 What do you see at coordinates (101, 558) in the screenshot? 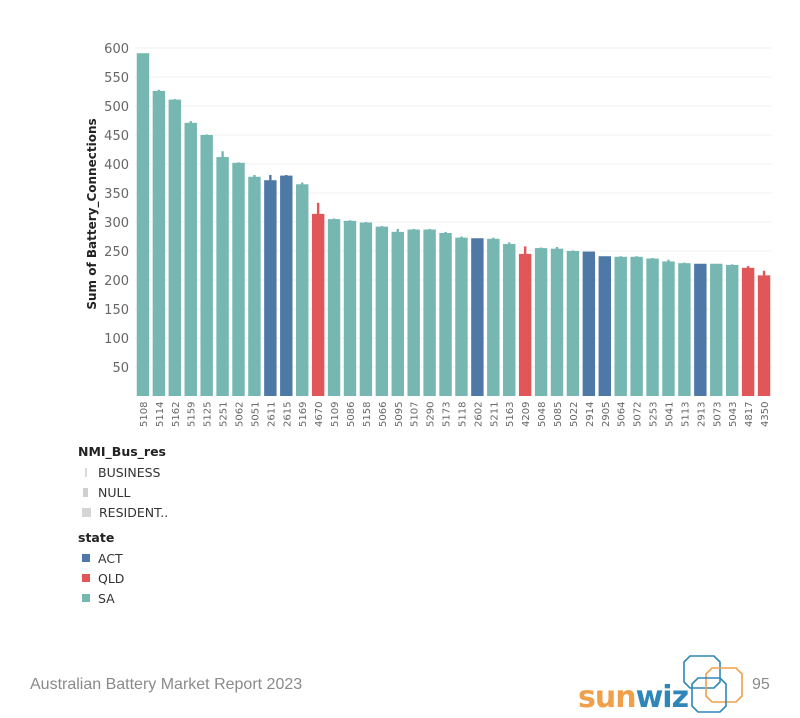
I see `legend-item-act: ACT` at bounding box center [101, 558].